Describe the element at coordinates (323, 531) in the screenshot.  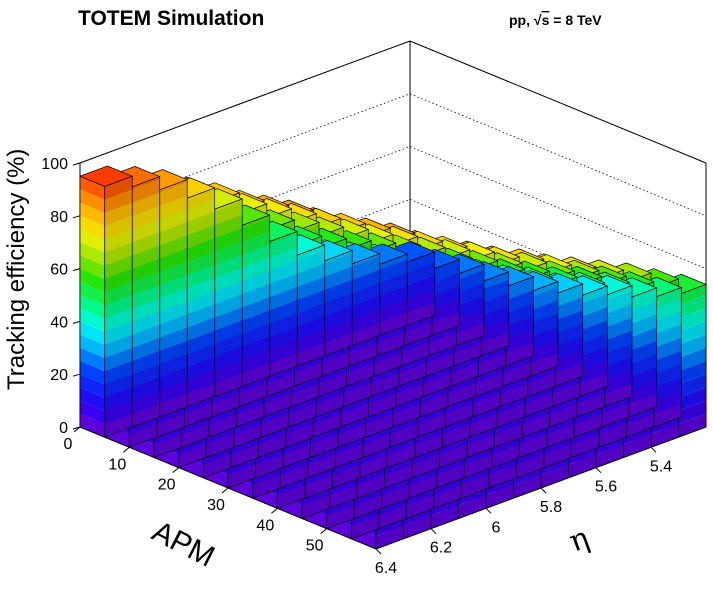
I see `apm-tick` at that location.